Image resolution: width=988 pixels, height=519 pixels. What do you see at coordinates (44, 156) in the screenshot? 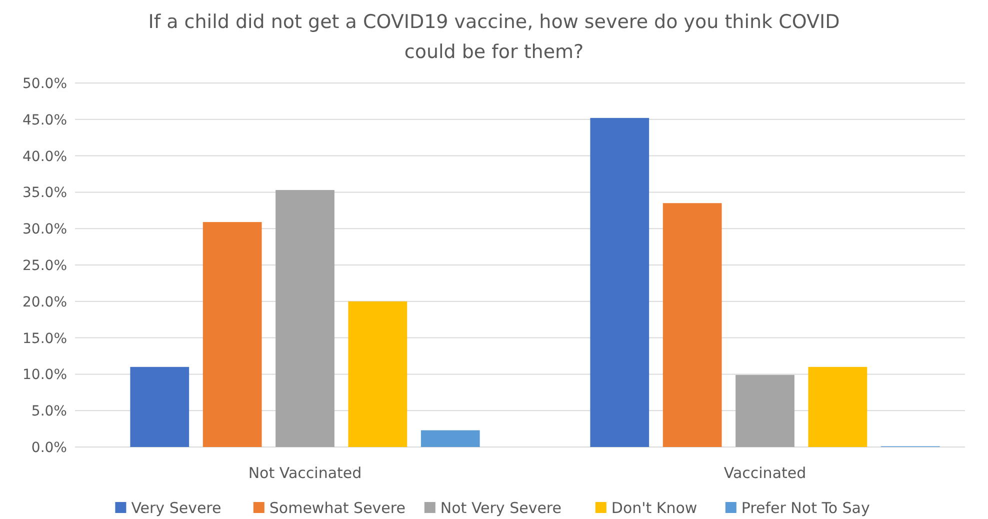
I see `y-tick-label: 40.0%` at bounding box center [44, 156].